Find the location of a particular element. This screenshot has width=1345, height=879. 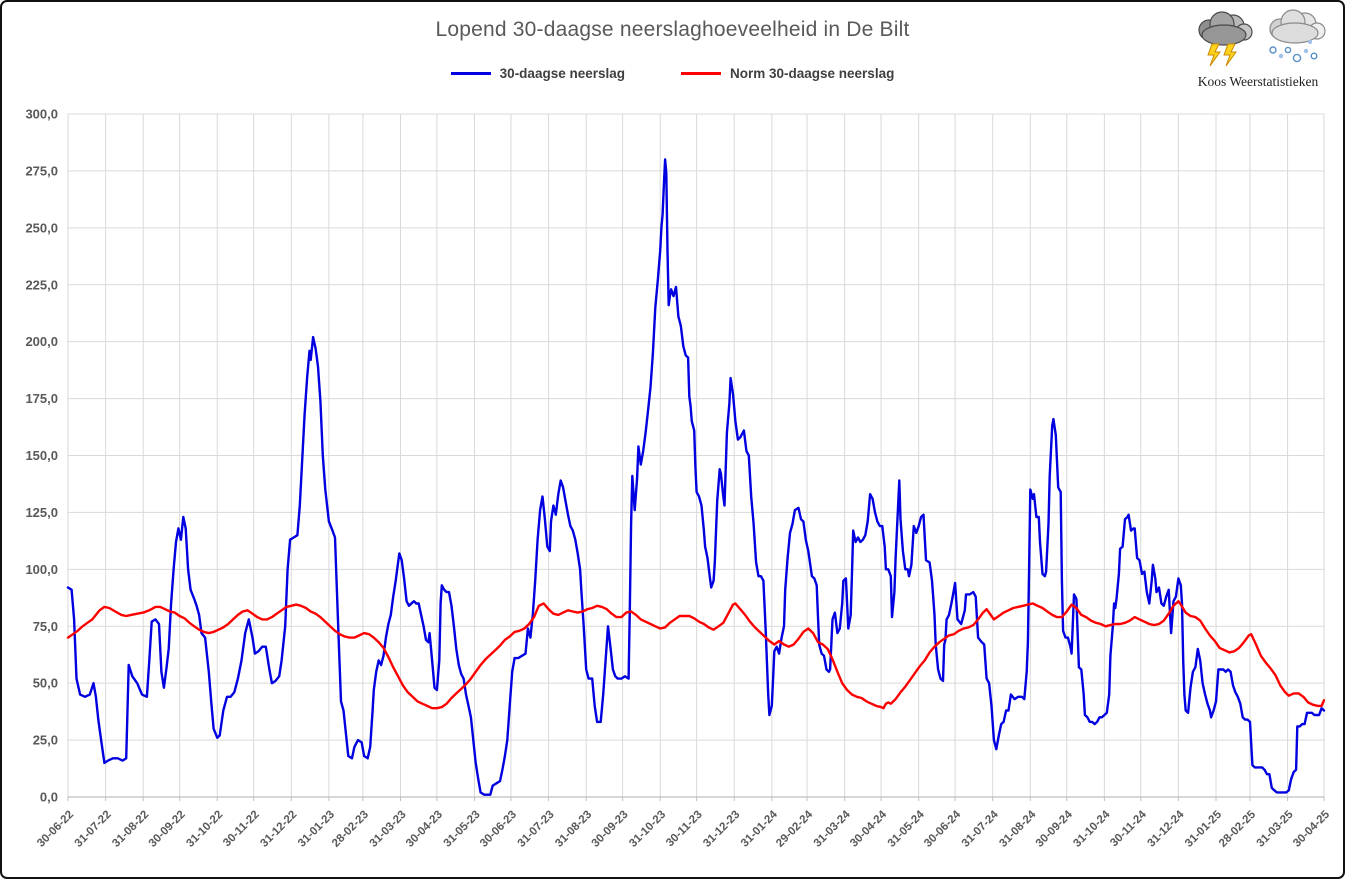

svg-text: 31-07-22 is located at coordinates (93, 829).